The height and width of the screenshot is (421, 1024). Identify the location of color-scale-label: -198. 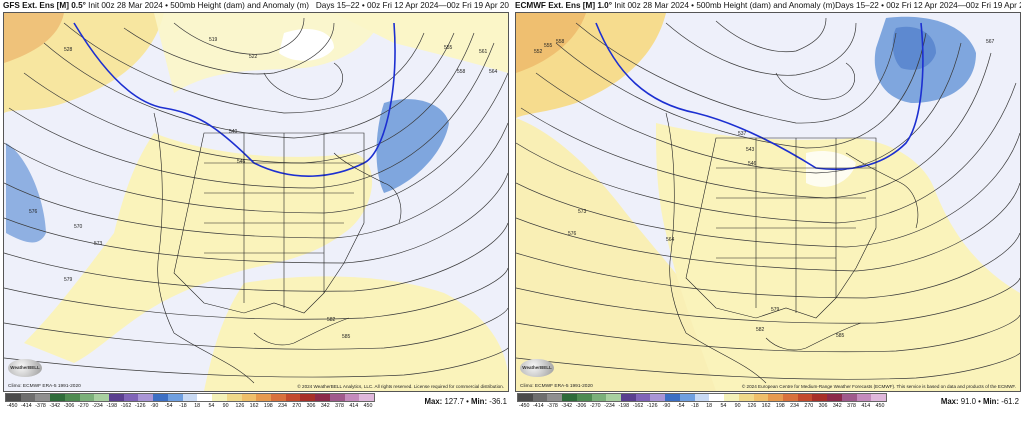
(624, 406).